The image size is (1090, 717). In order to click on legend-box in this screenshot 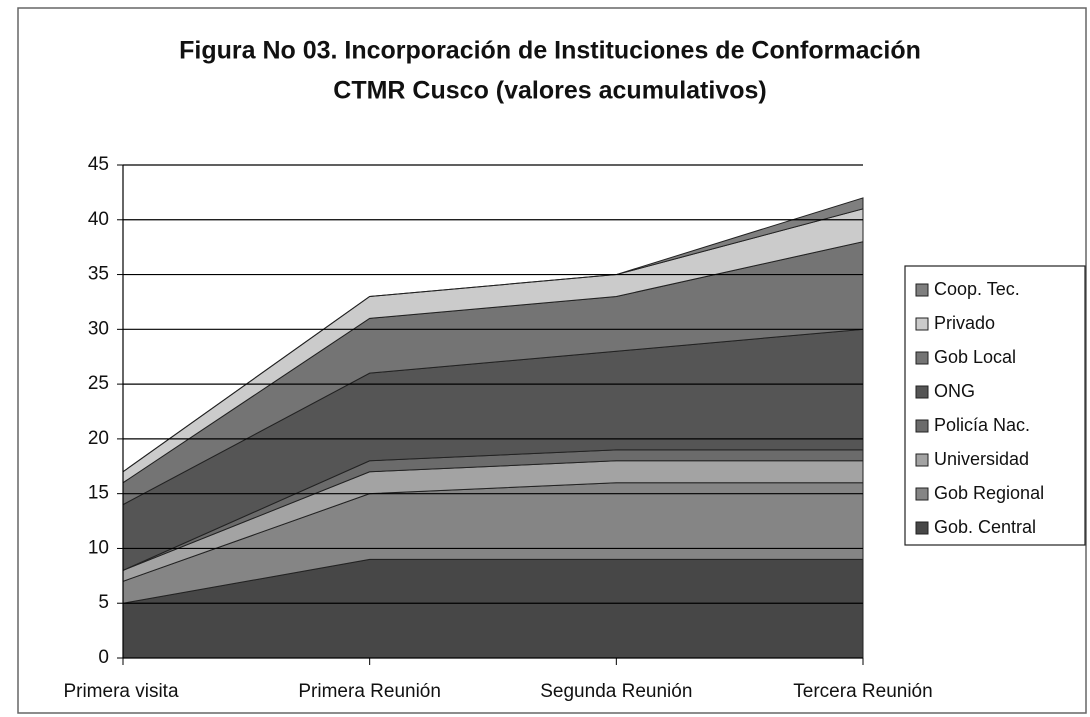, I will do `click(995, 405)`.